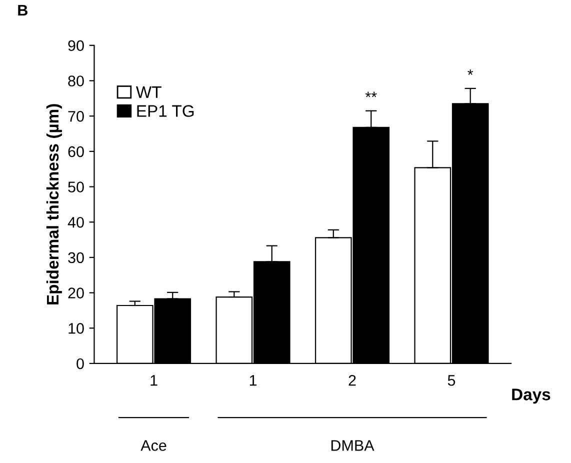  Describe the element at coordinates (352, 380) in the screenshot. I see `x-tick-label: 2` at that location.